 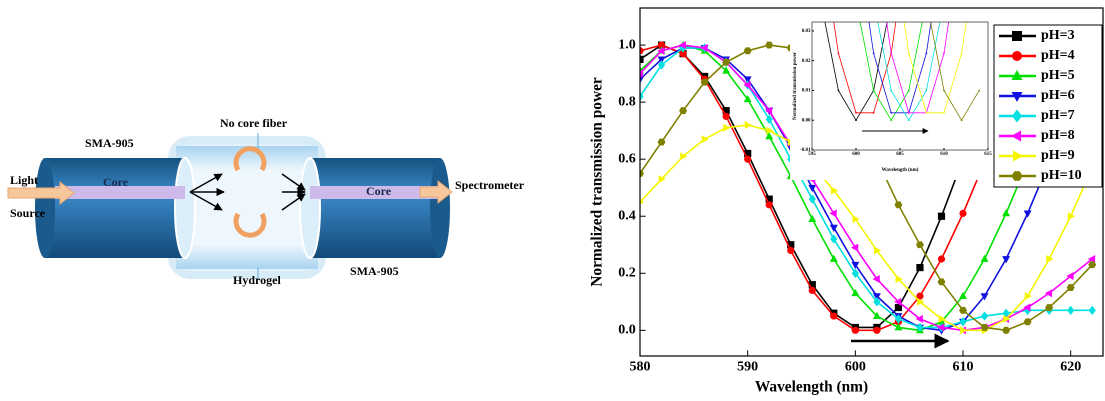 I want to click on y-tick-label: 0.2, so click(x=627, y=272).